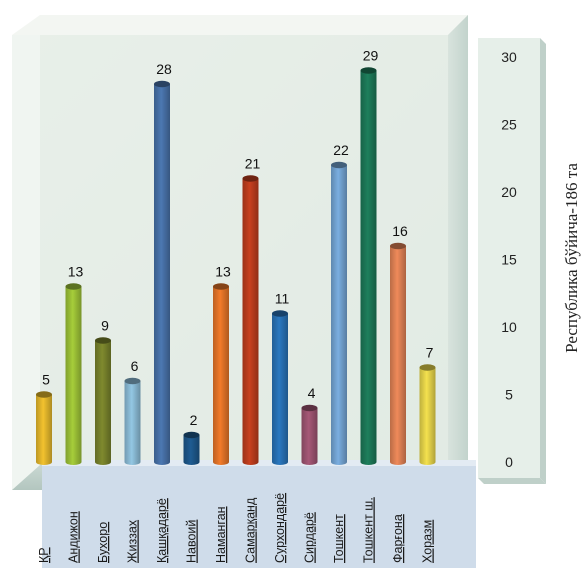 The height and width of the screenshot is (571, 585). What do you see at coordinates (194, 420) in the screenshot?
I see `value-label: 2` at bounding box center [194, 420].